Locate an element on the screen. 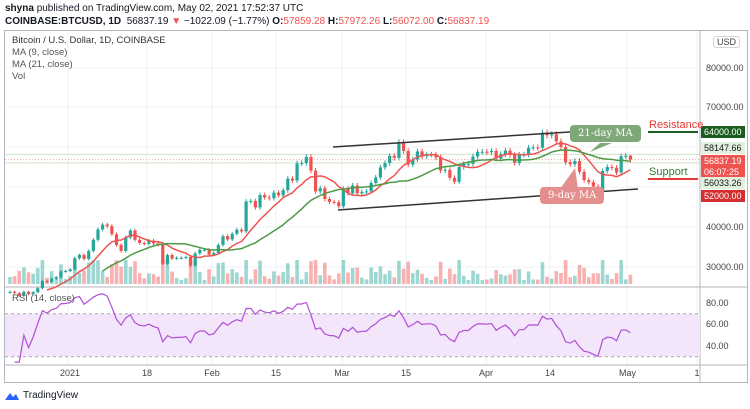 The width and height of the screenshot is (750, 409). support-label: Support is located at coordinates (668, 172).